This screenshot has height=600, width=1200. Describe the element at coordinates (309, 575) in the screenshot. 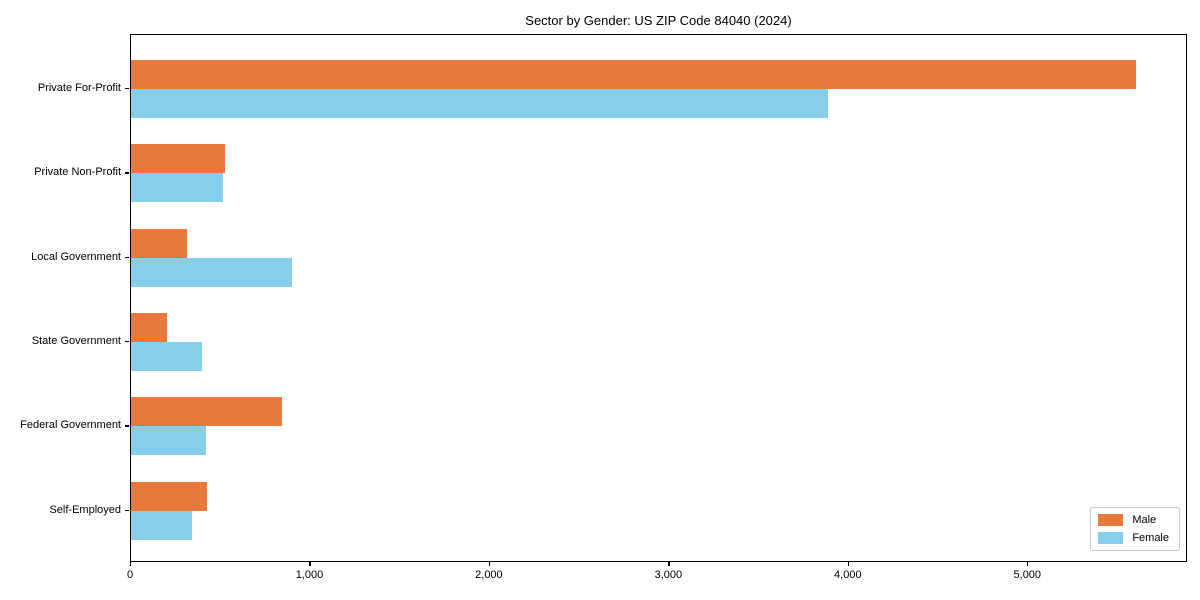

I see `x-tick-label: 1,000` at that location.